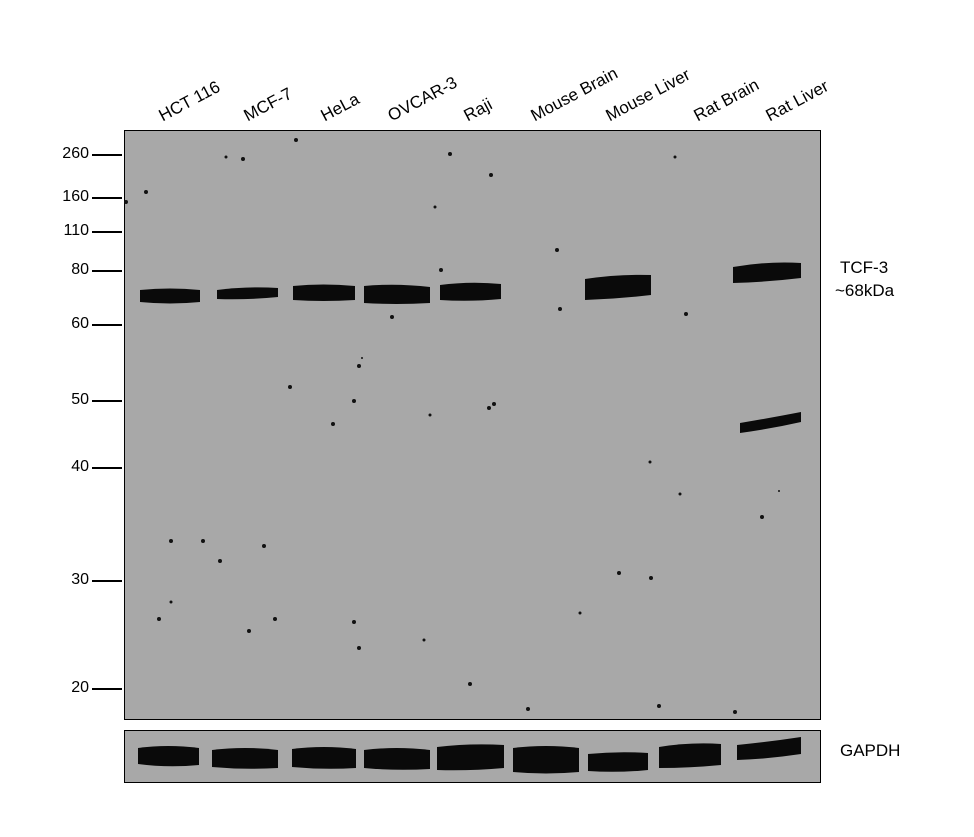  I want to click on band-raji, so click(470, 291).